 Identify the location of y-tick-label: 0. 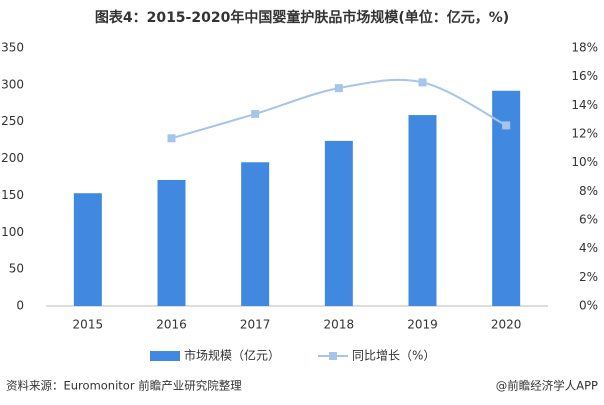
(20, 306).